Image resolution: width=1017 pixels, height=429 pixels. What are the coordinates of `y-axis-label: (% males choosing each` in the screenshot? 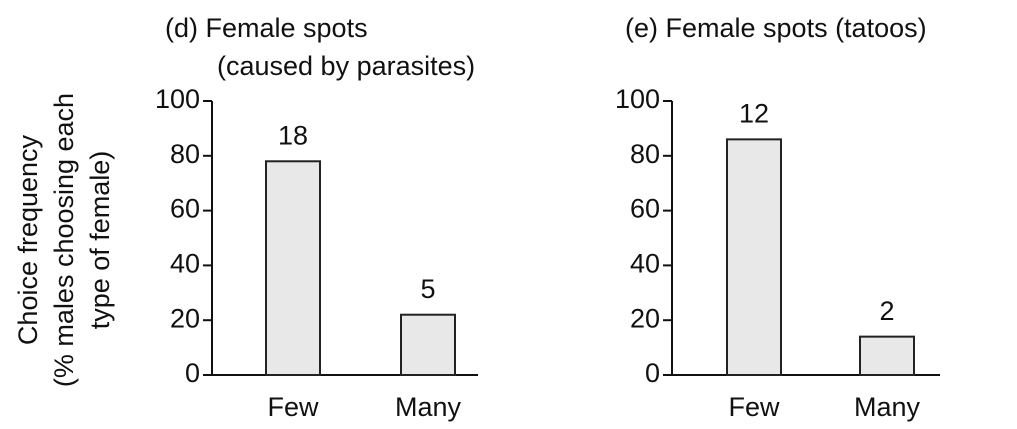 It's located at (64, 240).